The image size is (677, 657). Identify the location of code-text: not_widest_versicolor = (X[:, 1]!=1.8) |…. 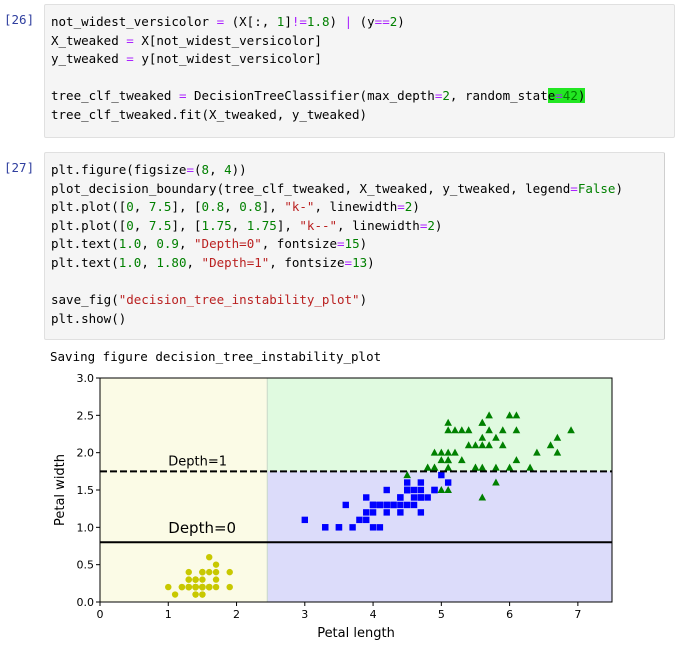
(318, 68).